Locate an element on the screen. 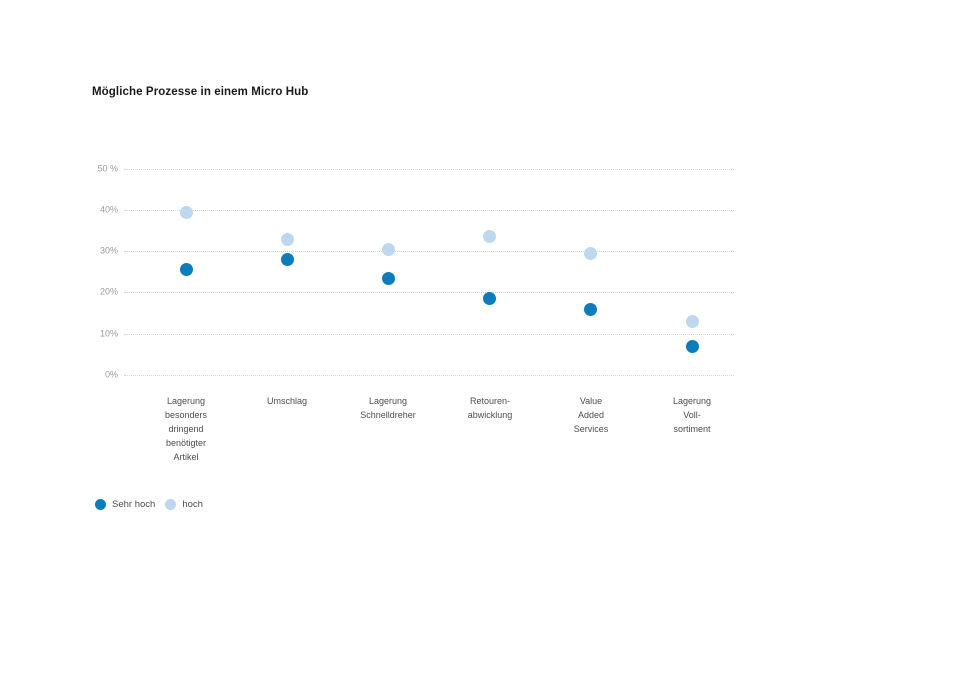 This screenshot has height=692, width=980. legend-item-sehr-hoch: Sehr hoch is located at coordinates (125, 504).